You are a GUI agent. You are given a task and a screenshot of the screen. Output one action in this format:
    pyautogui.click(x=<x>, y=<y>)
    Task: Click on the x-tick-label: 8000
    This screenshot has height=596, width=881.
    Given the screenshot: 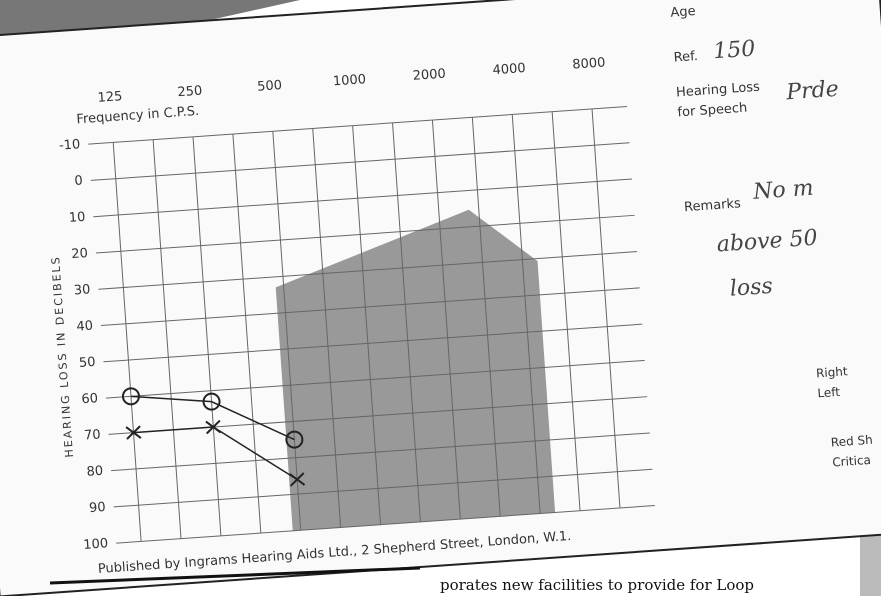 What is the action you would take?
    pyautogui.click(x=589, y=63)
    